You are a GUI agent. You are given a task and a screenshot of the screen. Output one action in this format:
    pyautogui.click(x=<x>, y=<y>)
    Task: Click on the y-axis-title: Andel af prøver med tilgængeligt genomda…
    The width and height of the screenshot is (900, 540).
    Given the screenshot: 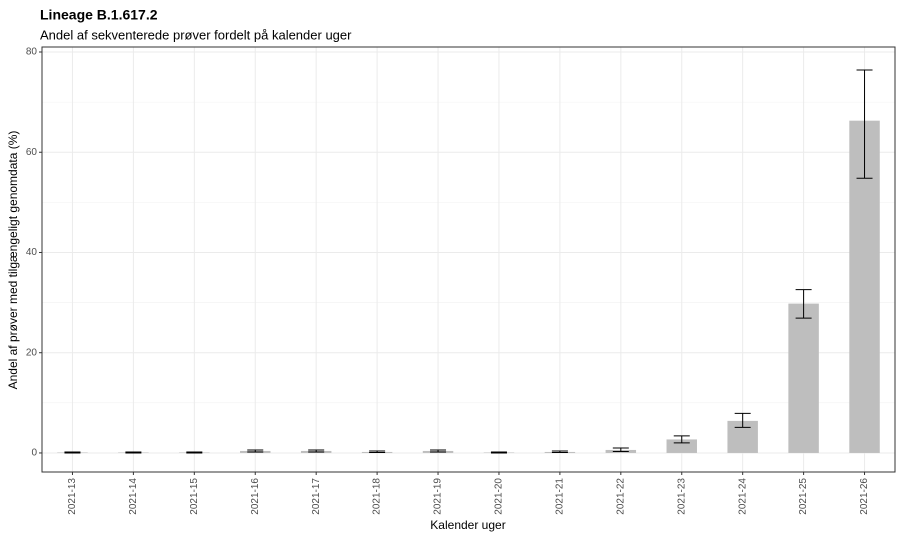 What is the action you would take?
    pyautogui.click(x=13, y=260)
    